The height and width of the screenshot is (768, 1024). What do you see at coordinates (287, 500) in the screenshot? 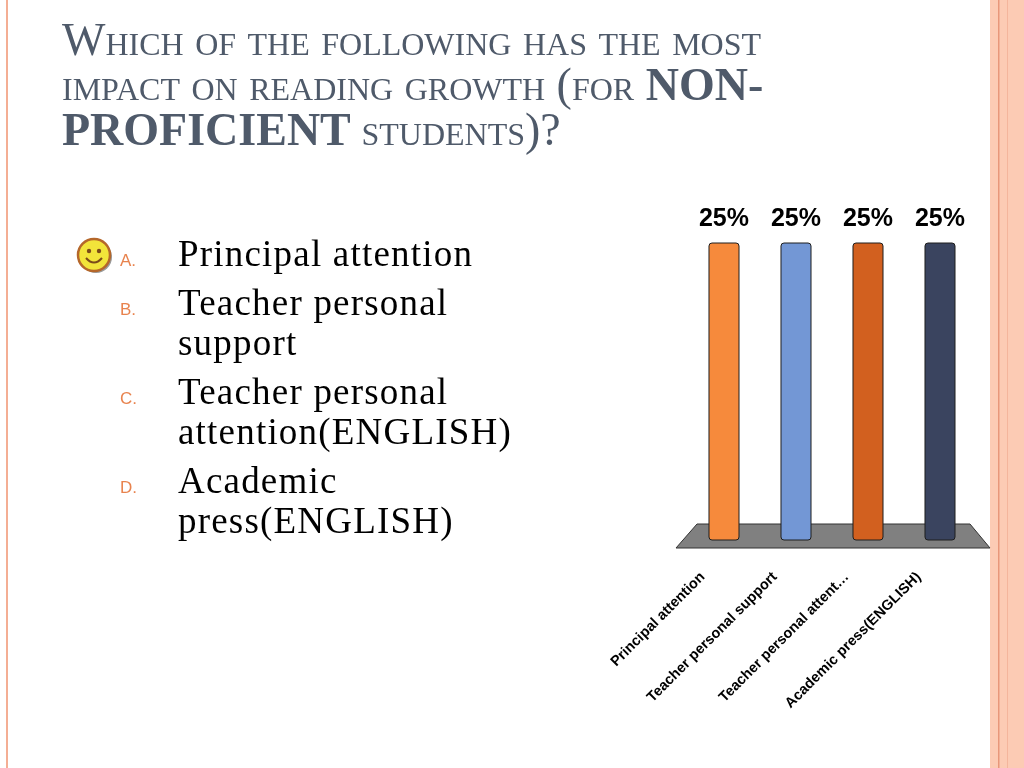
I see `text: D. Academic press(ENGLISH)` at bounding box center [287, 500].